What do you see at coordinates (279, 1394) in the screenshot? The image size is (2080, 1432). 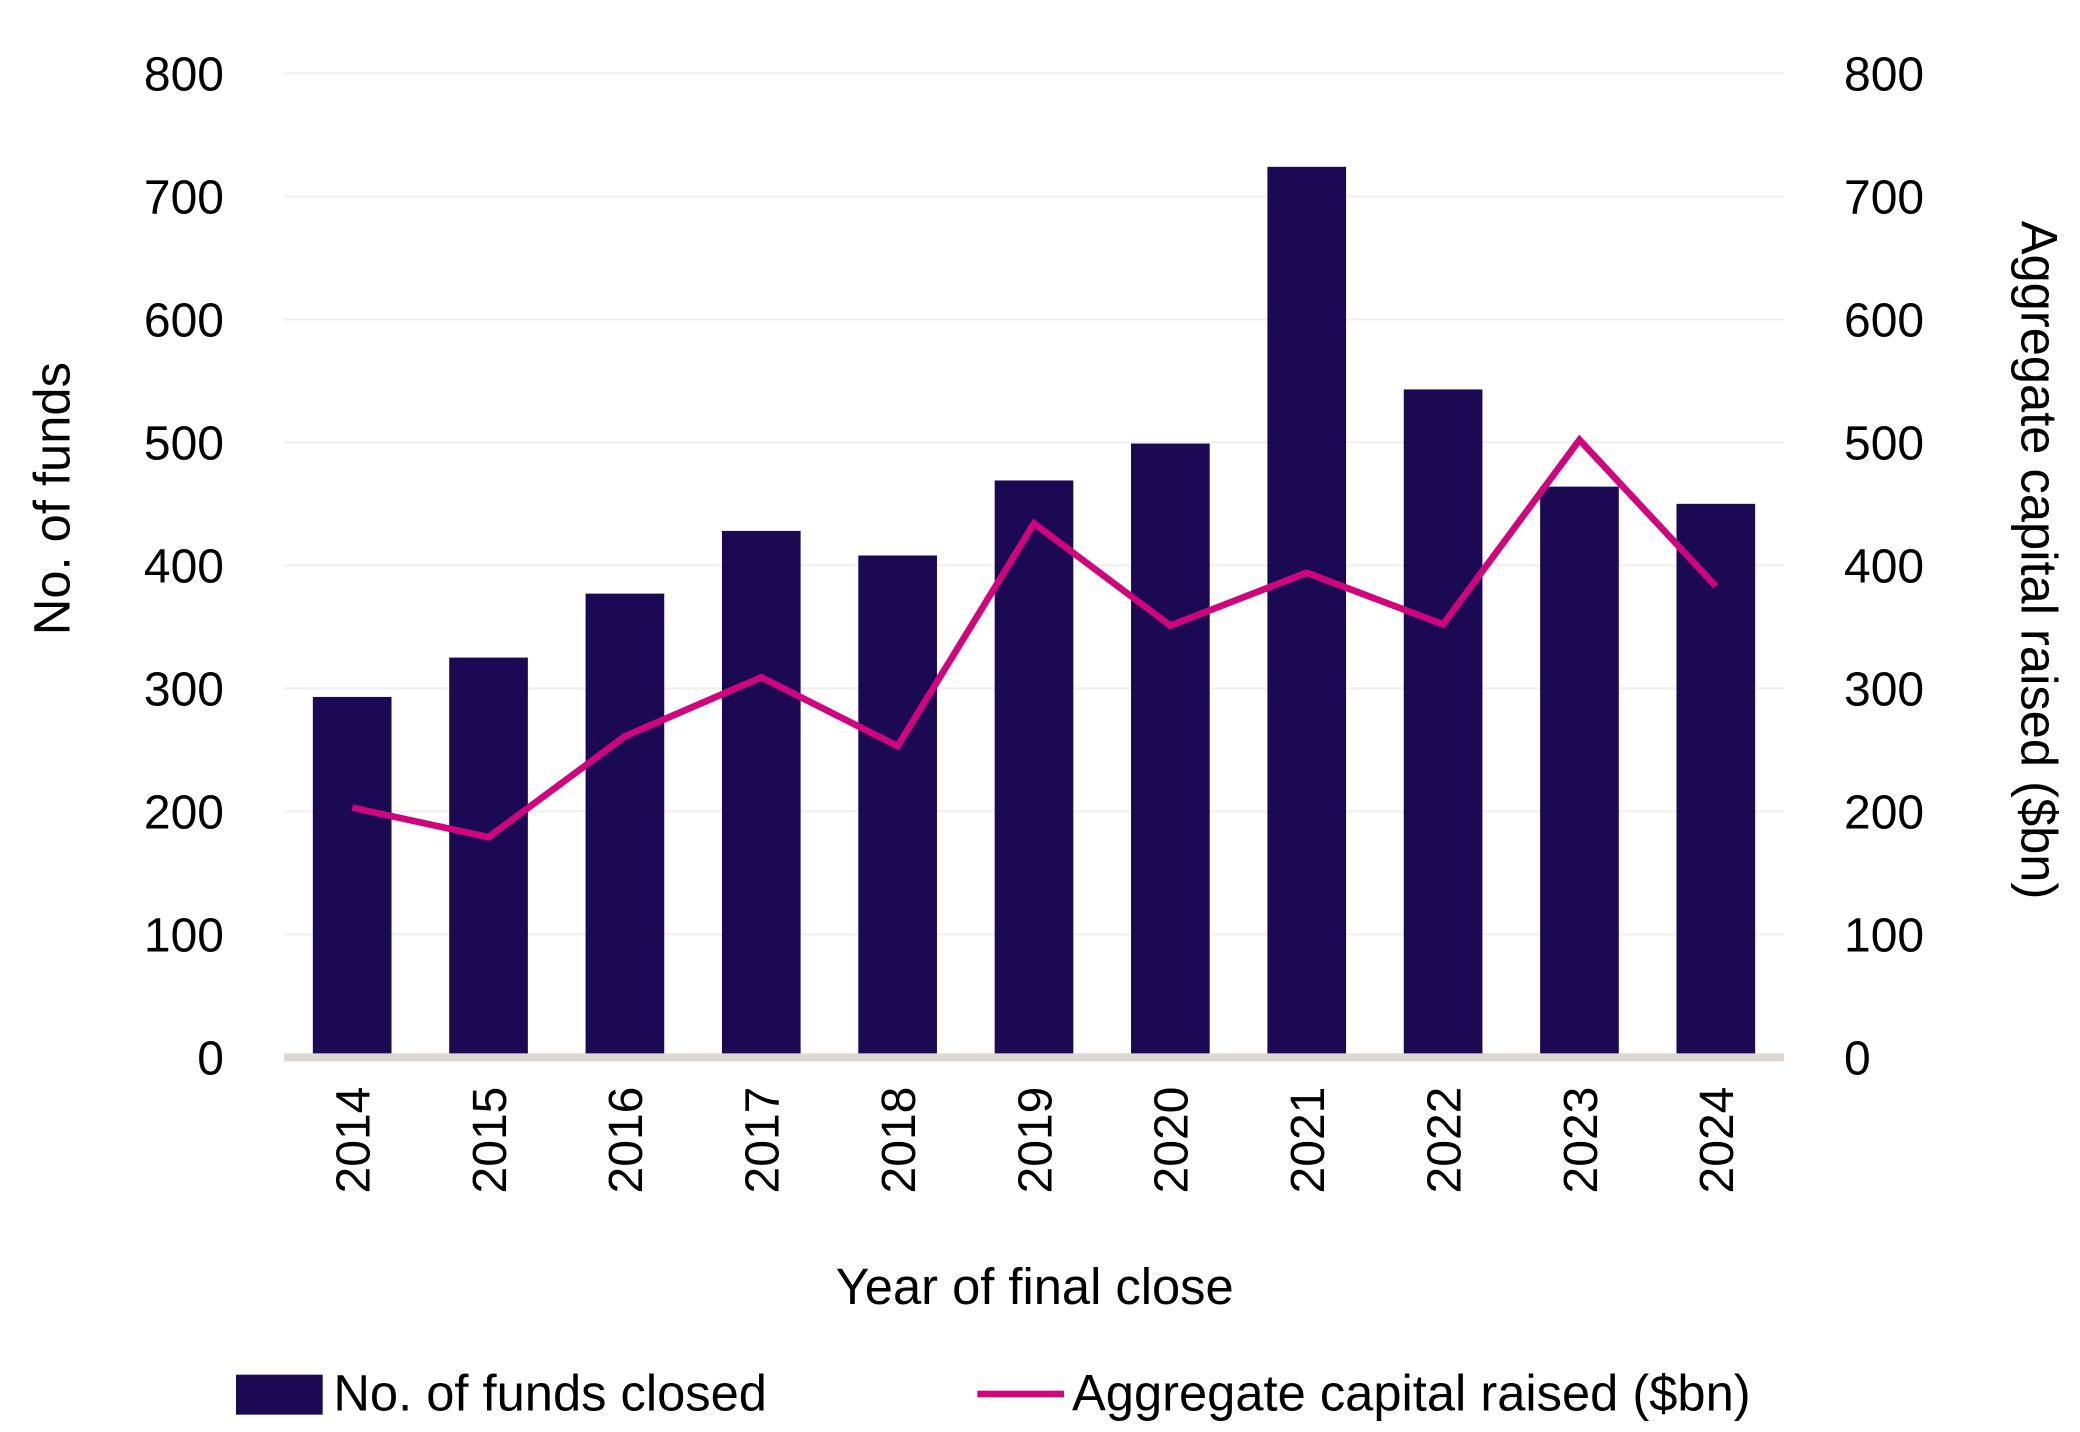 I see `legend-bar-swatch` at bounding box center [279, 1394].